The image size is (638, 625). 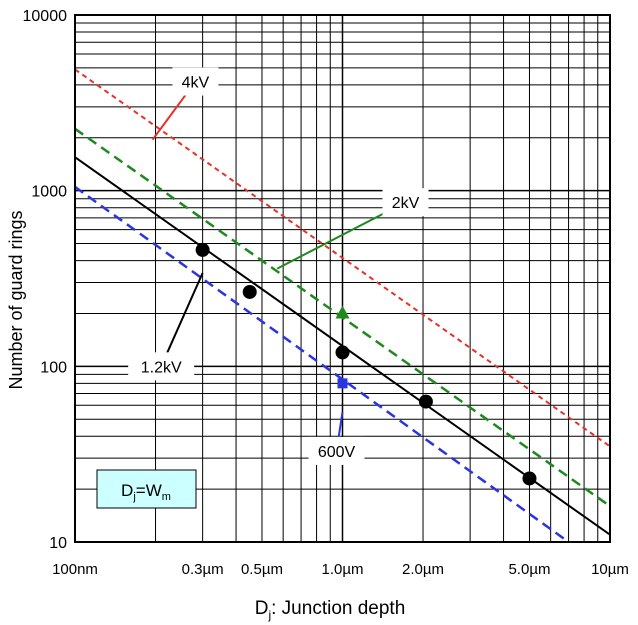 I want to click on x-tick-label: 1.0µm, so click(x=343, y=569).